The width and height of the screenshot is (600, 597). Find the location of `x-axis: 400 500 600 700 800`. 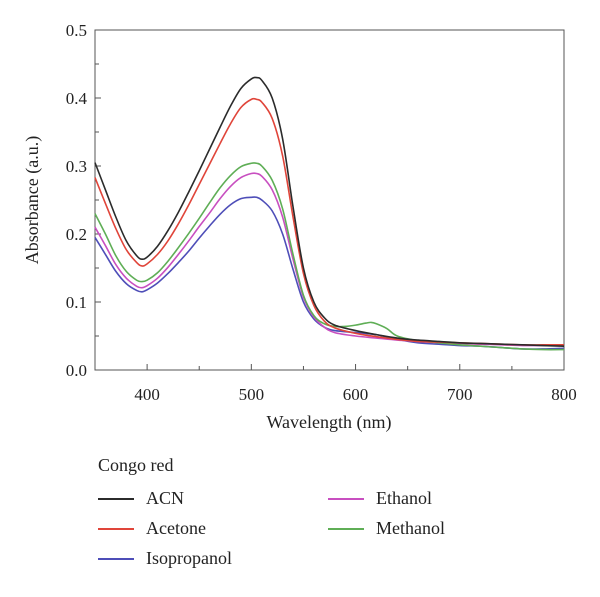

x-axis: 400 500 600 700 800 is located at coordinates (335, 384).